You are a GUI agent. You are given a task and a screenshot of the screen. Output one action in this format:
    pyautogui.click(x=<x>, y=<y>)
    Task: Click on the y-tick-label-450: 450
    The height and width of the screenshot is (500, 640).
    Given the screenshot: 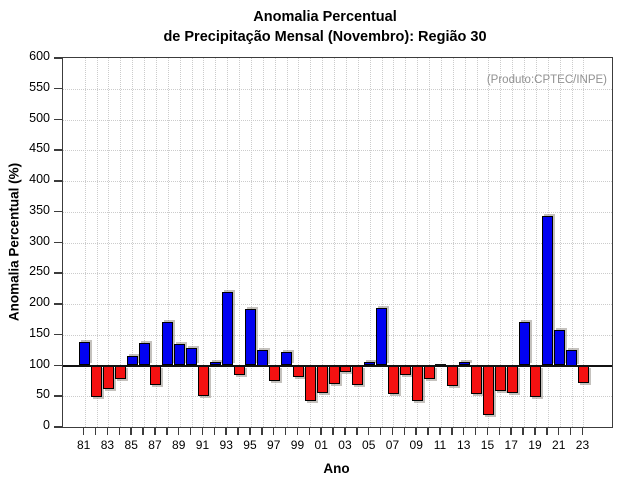 What is the action you would take?
    pyautogui.click(x=39, y=148)
    